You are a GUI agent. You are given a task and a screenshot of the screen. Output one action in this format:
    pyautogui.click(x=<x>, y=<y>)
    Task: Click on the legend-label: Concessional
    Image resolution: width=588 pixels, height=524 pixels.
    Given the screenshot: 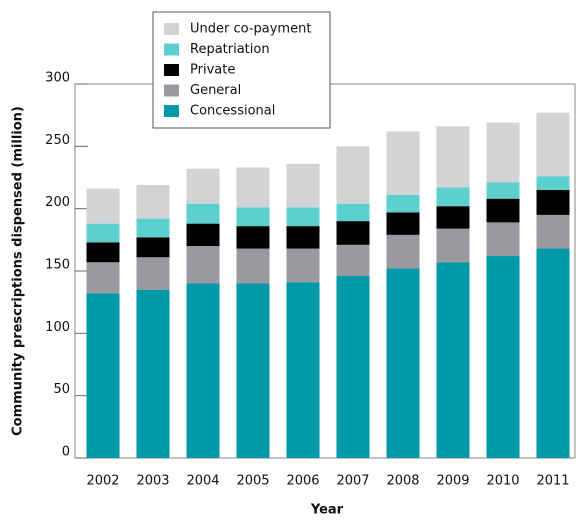 What is the action you would take?
    pyautogui.click(x=232, y=111)
    